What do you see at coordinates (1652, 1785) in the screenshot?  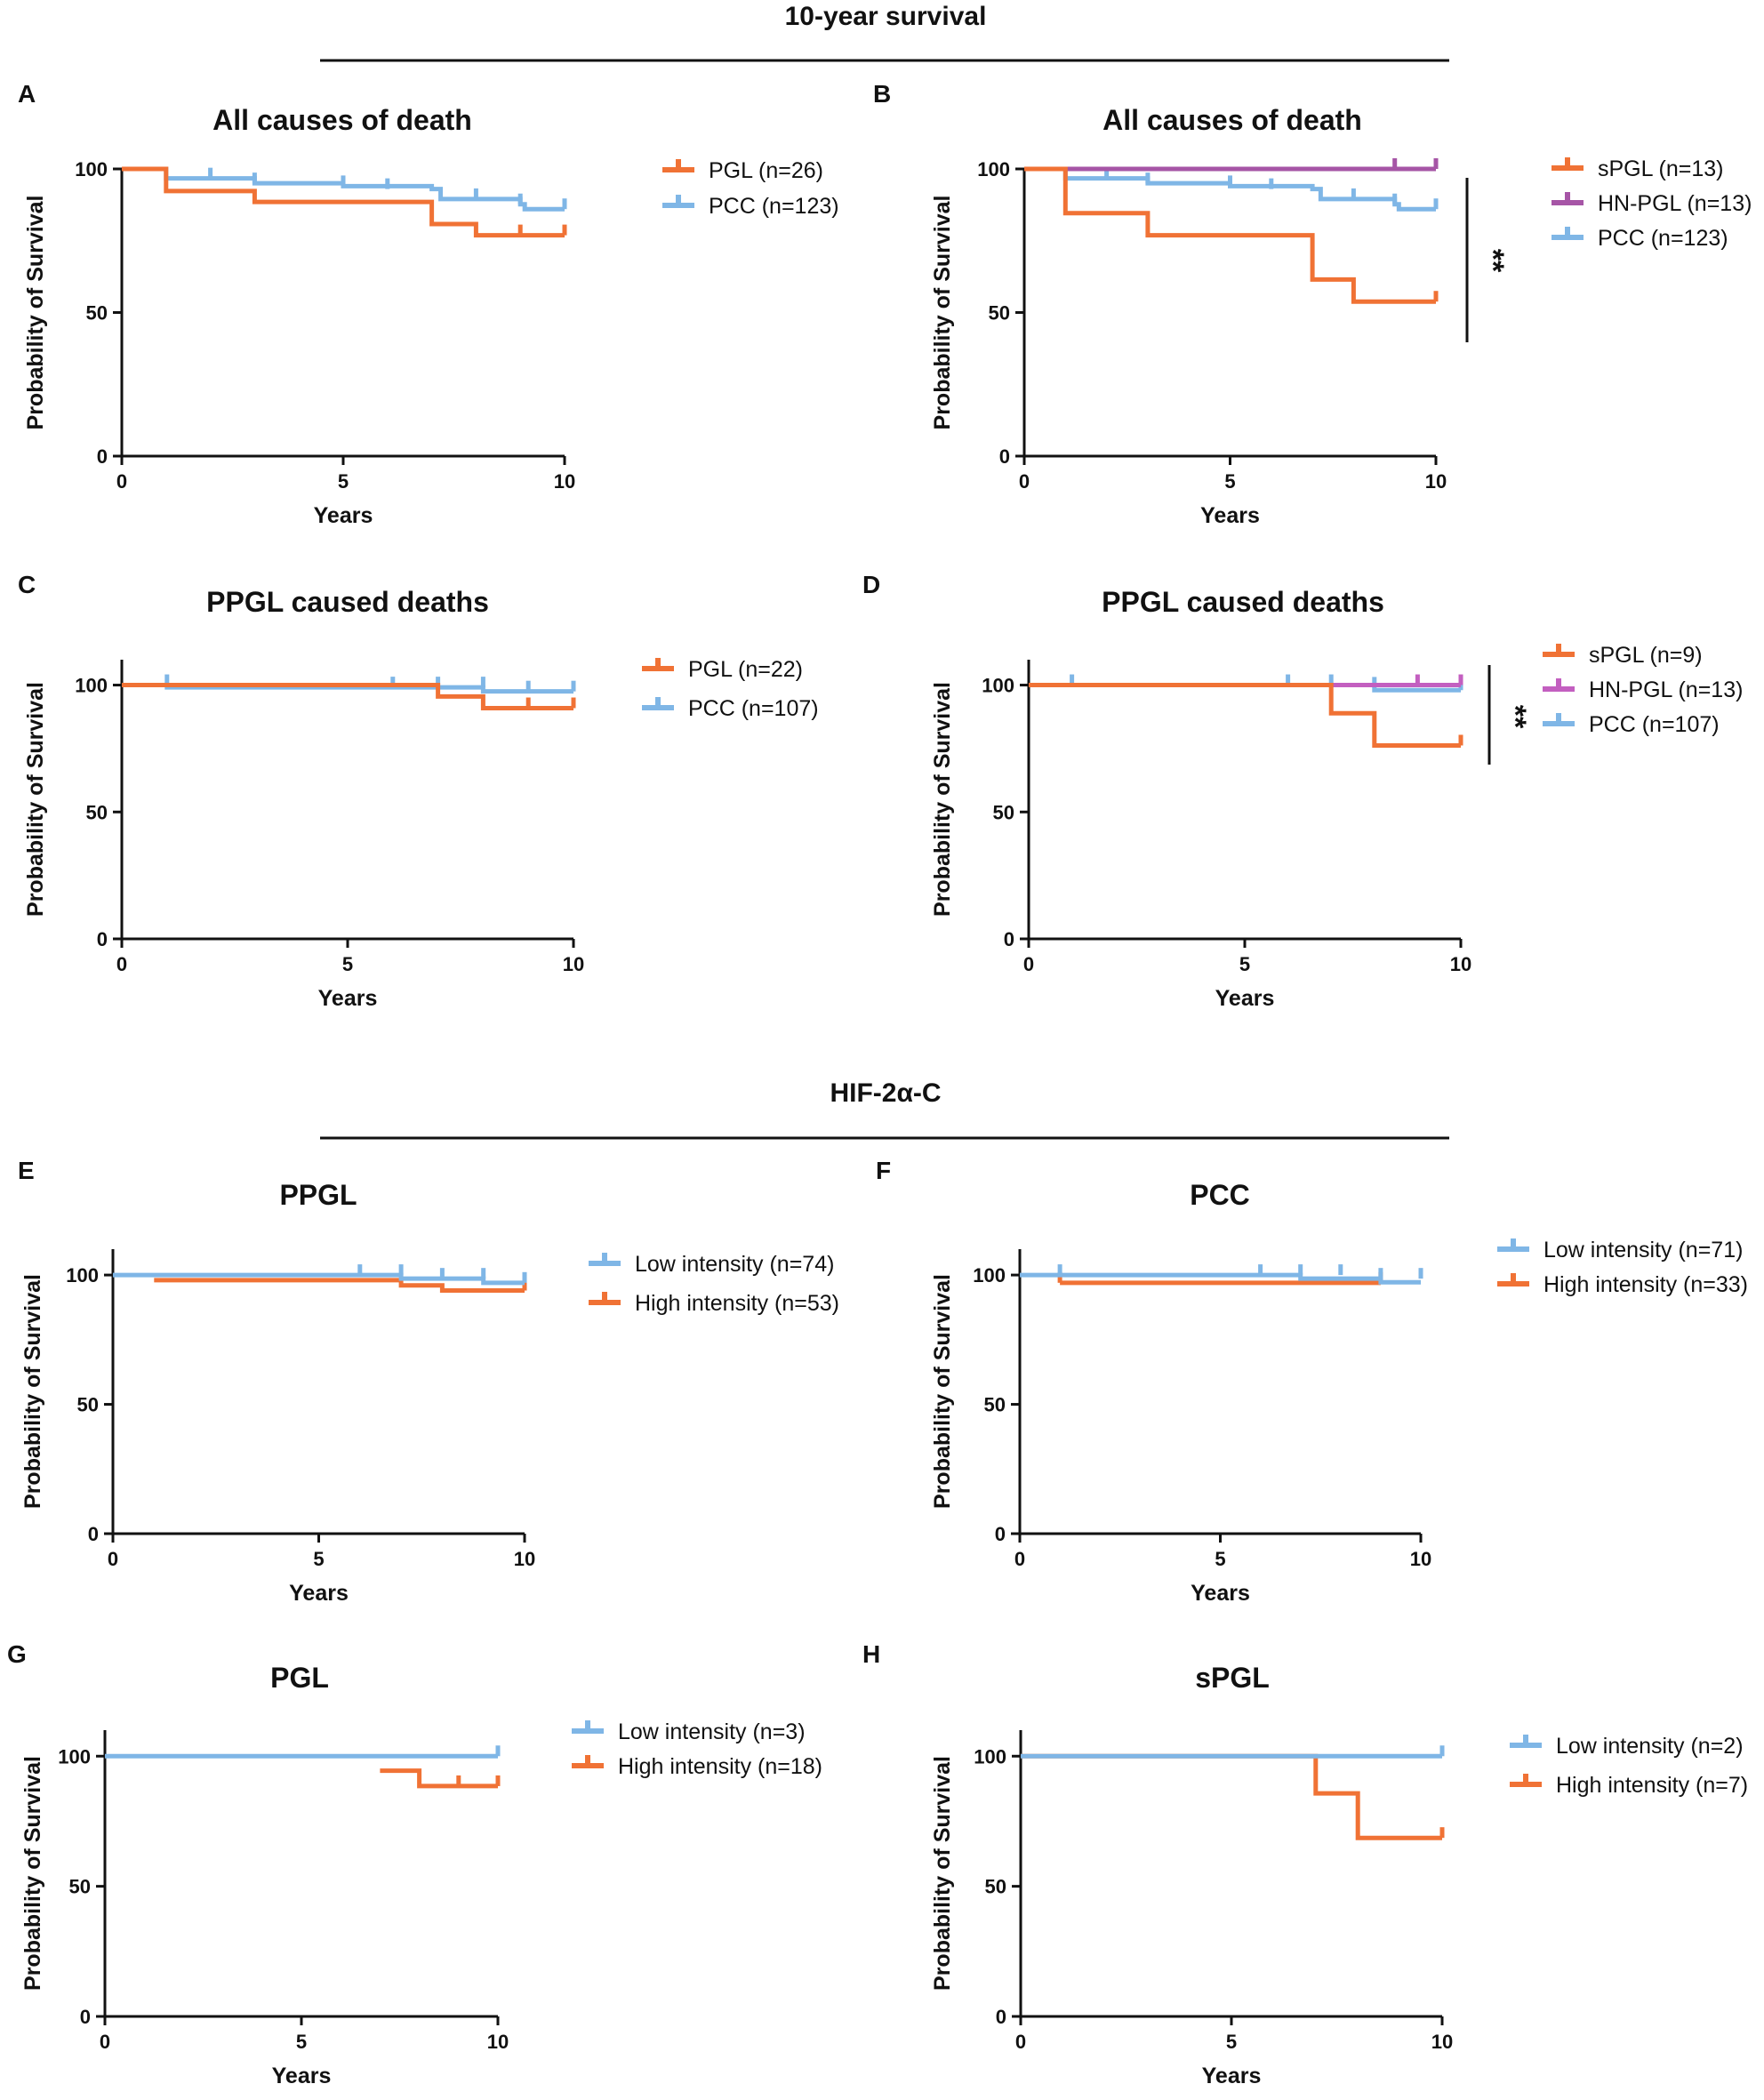 I see `legend-label: High intensity (n=7)` at bounding box center [1652, 1785].